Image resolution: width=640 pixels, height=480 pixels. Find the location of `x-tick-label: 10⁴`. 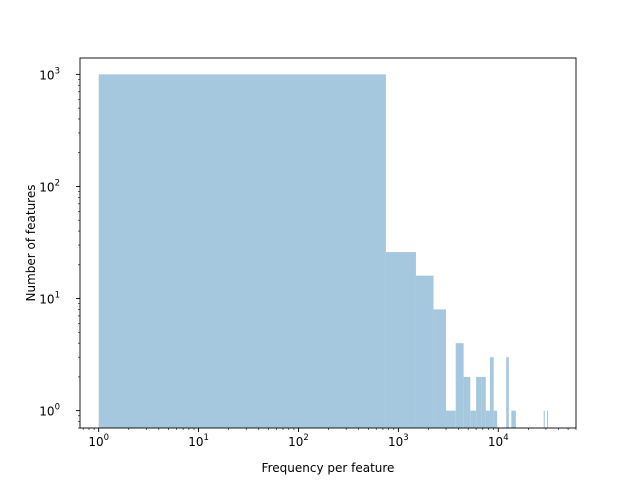

x-tick-label: 10⁴ is located at coordinates (498, 441).